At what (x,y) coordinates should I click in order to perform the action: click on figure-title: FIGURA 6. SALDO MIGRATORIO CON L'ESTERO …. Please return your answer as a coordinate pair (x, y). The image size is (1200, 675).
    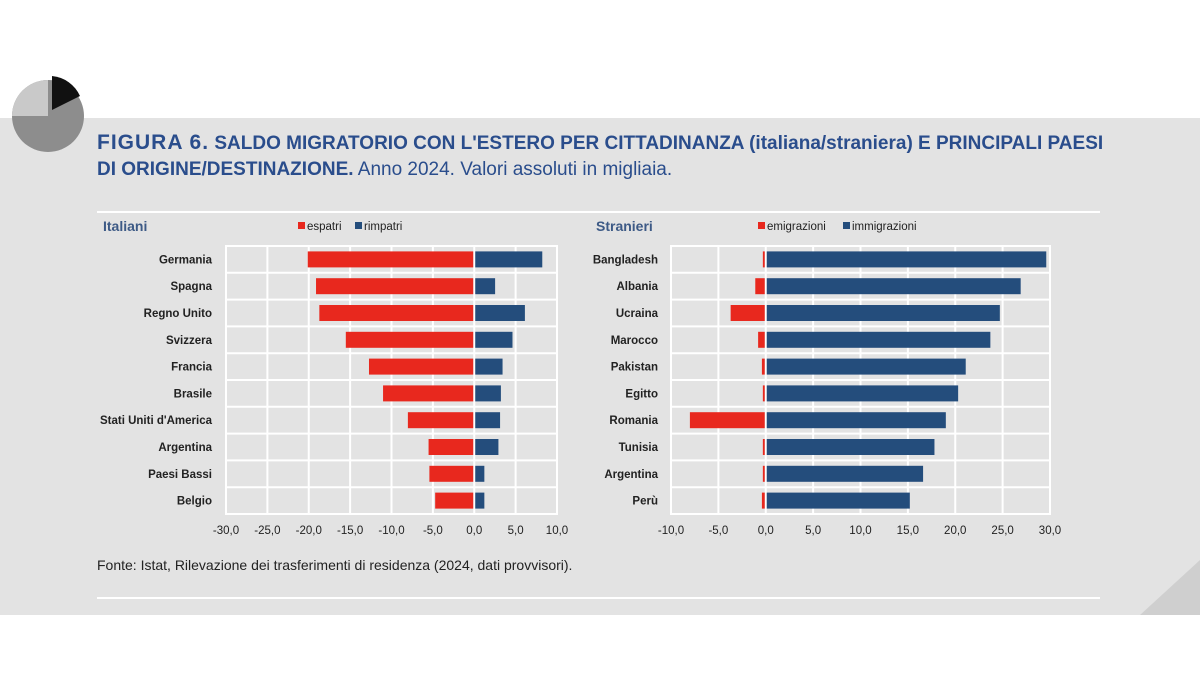
    Looking at the image, I should click on (602, 156).